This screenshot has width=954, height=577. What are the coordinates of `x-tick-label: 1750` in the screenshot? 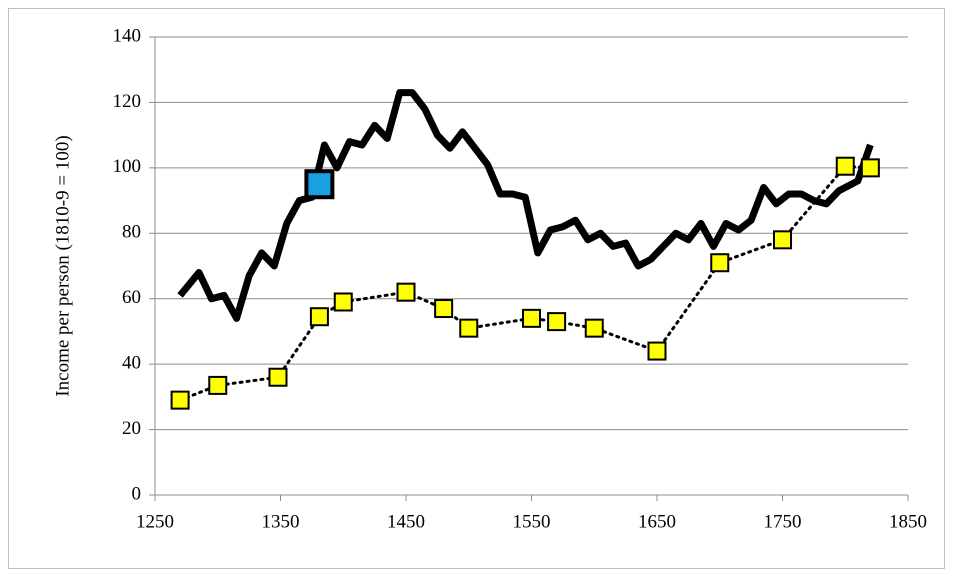 It's located at (783, 521).